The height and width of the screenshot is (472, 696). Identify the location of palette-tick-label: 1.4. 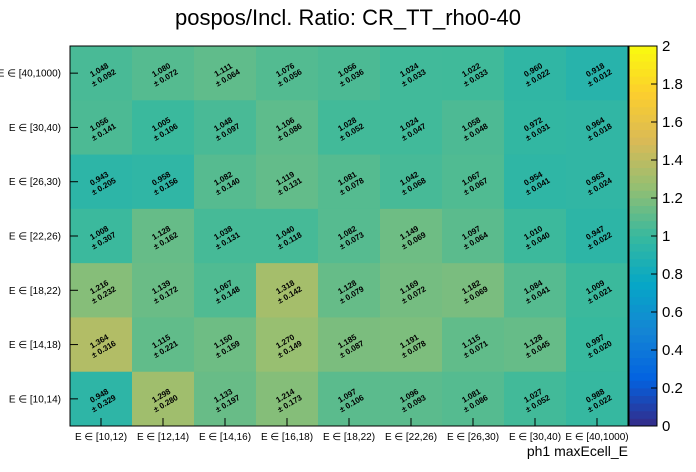
(672, 160).